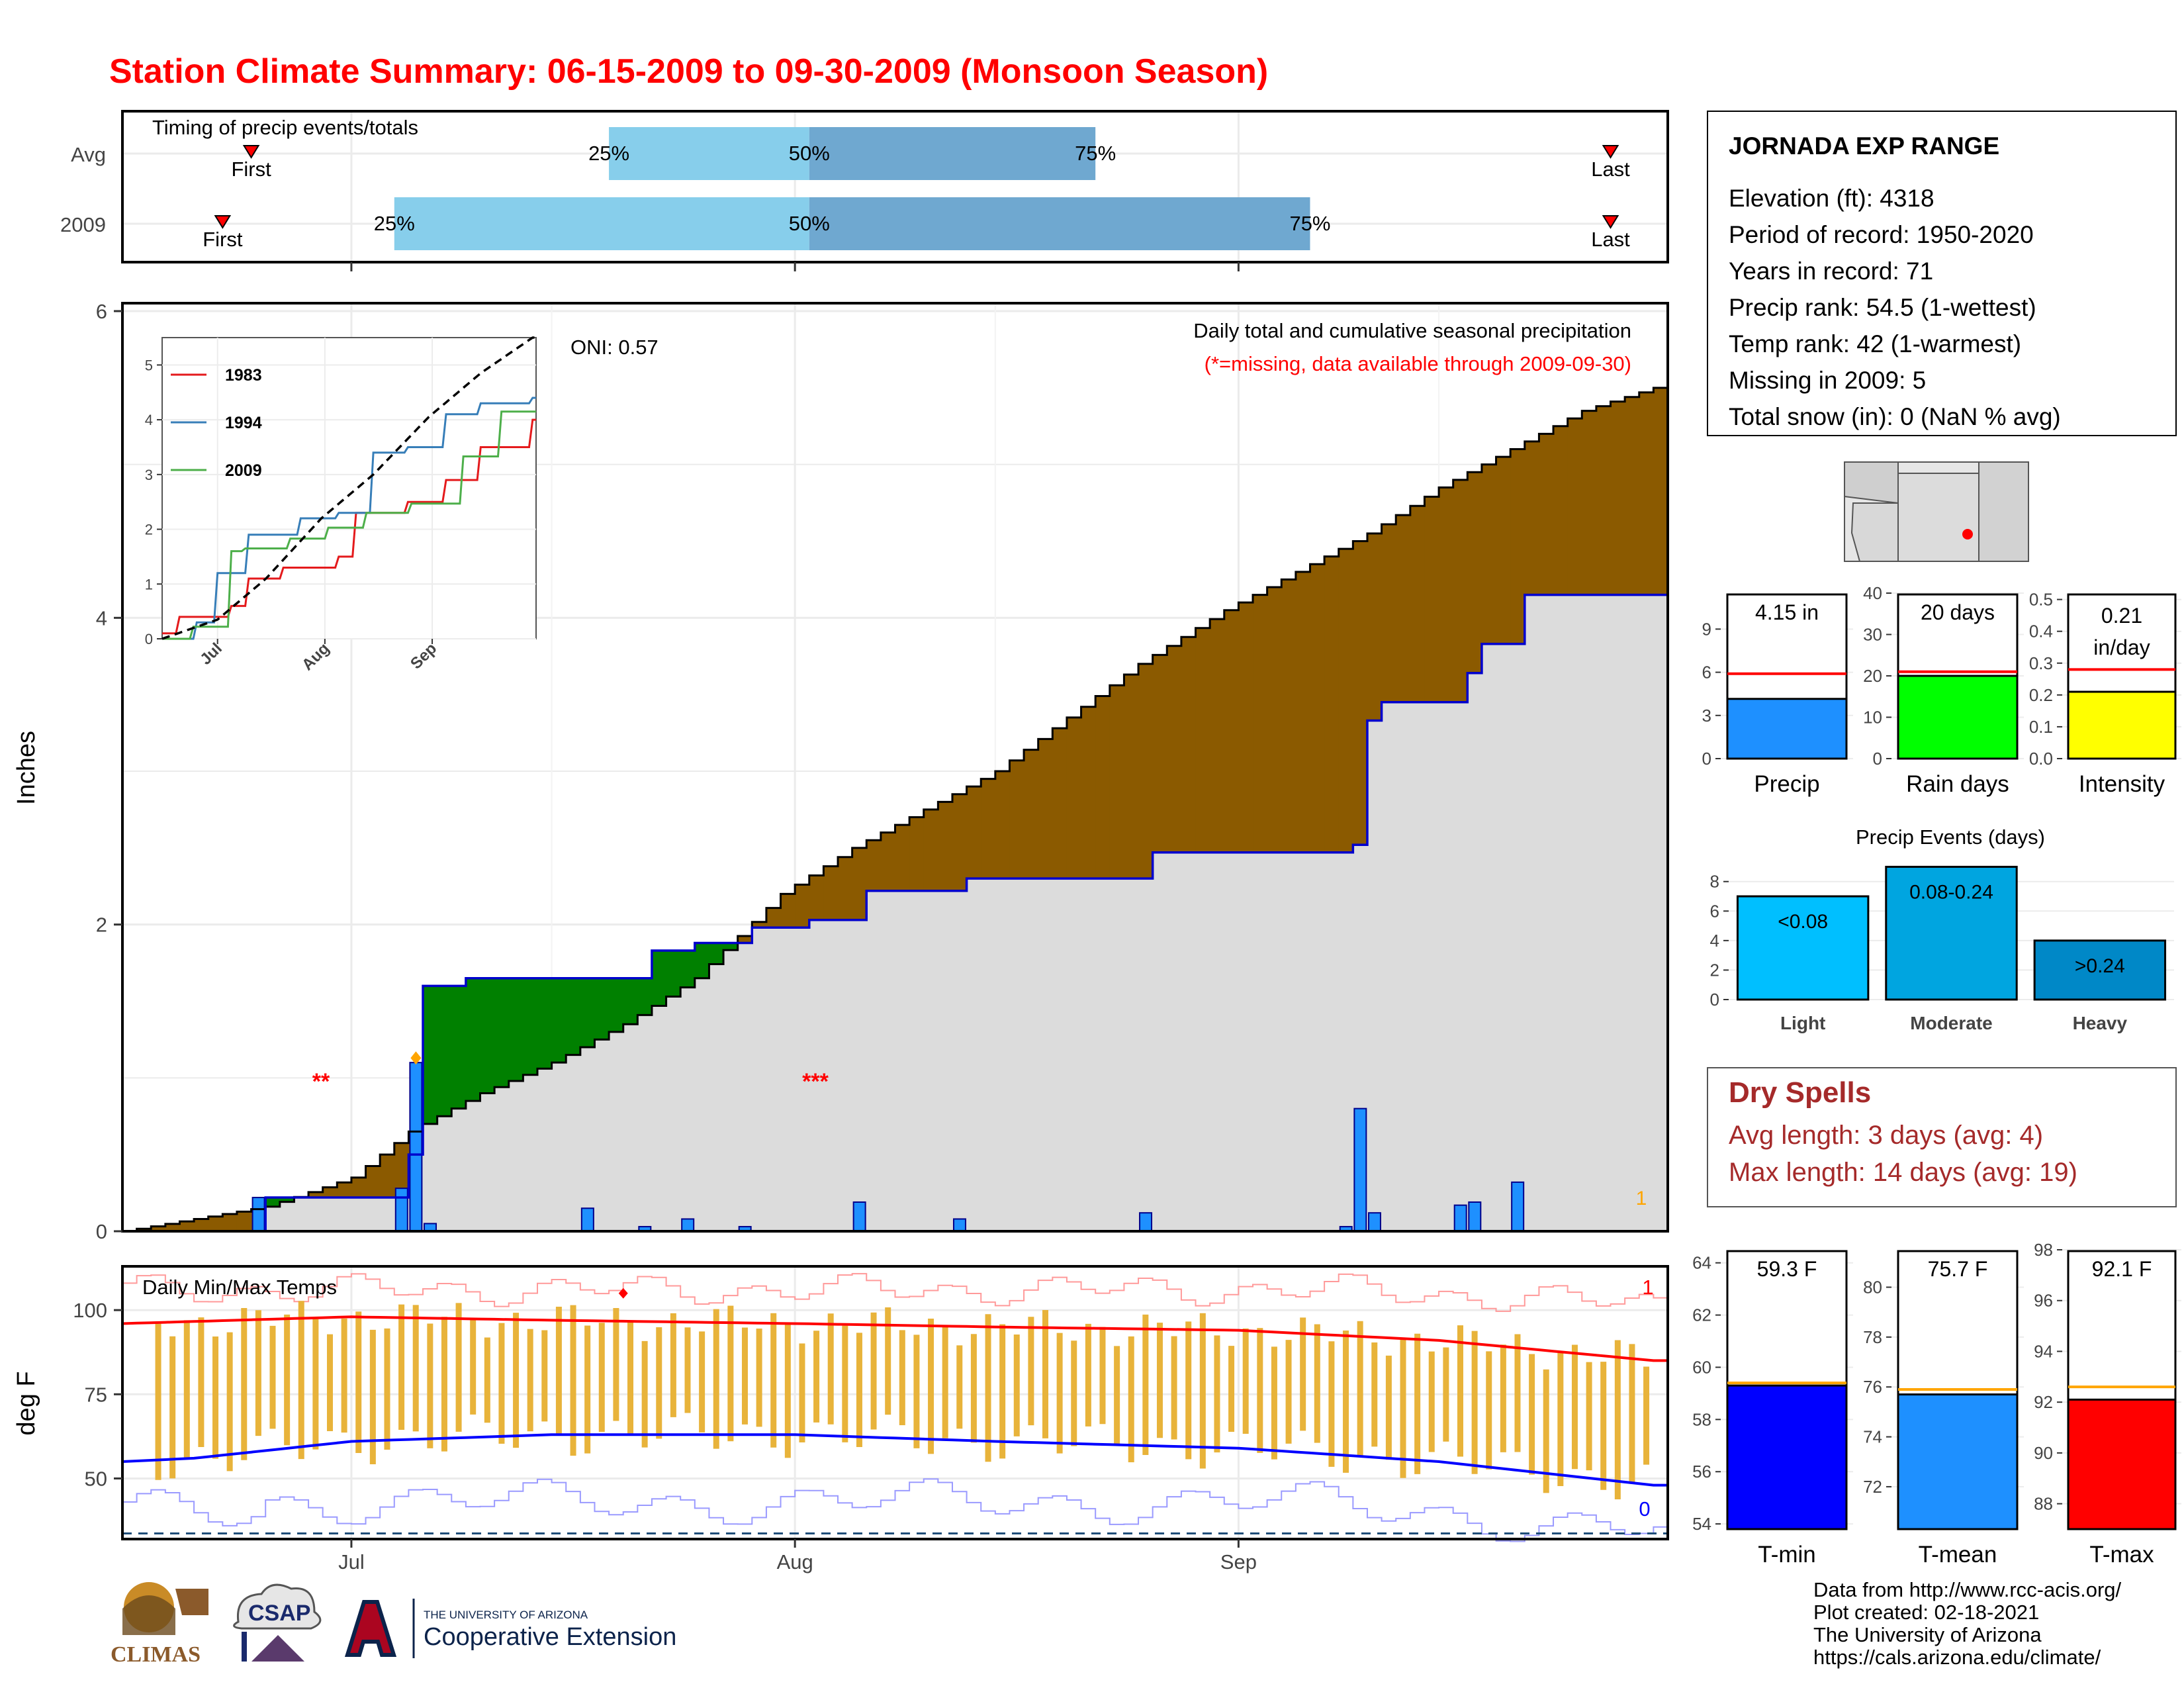 The height and width of the screenshot is (1688, 2184). What do you see at coordinates (1928, 1634) in the screenshot?
I see `footer-line-org: The University of Arizona` at bounding box center [1928, 1634].